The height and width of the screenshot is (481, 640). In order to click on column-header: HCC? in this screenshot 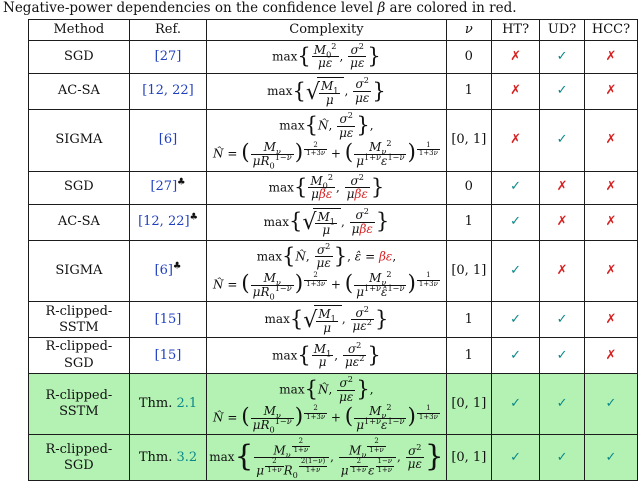, I will do `click(611, 29)`.